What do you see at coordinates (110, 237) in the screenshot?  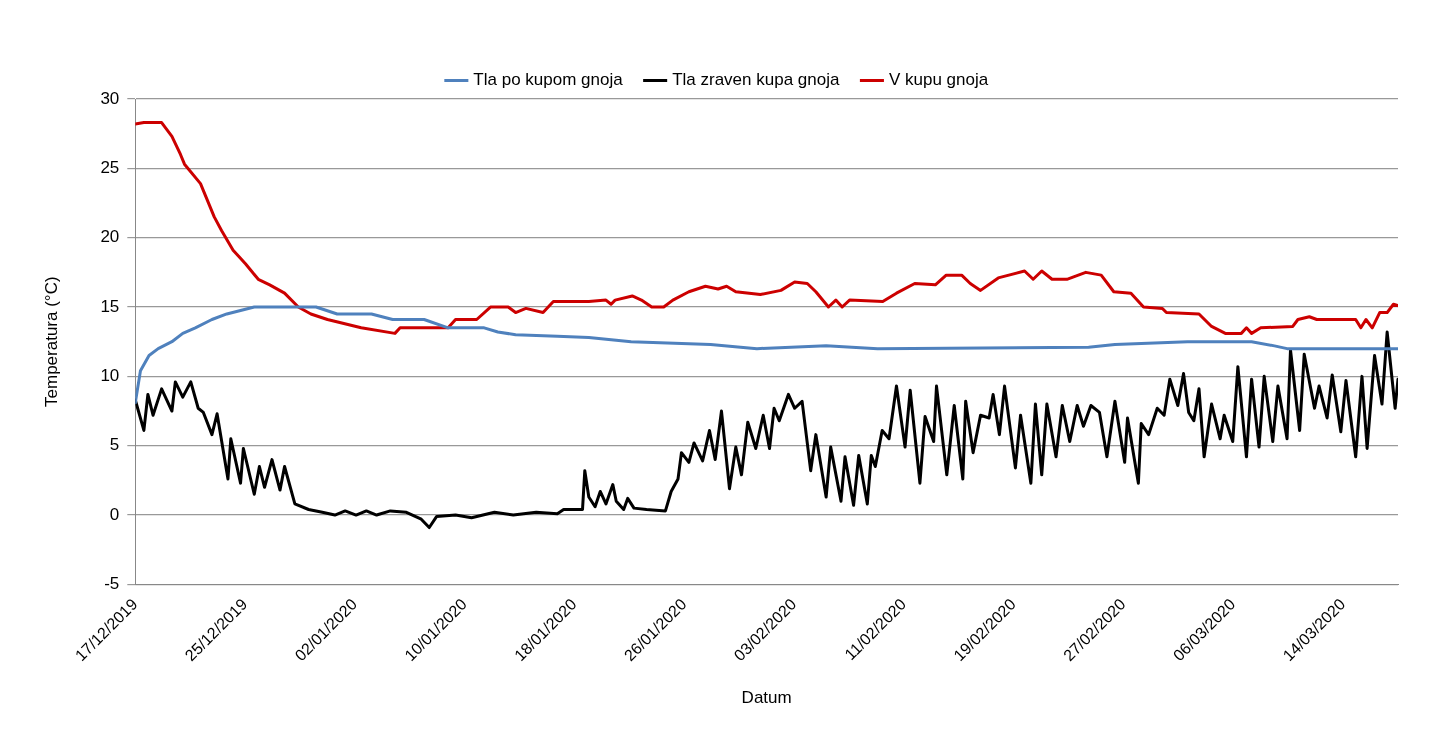 I see `y-tick-label: 20` at bounding box center [110, 237].